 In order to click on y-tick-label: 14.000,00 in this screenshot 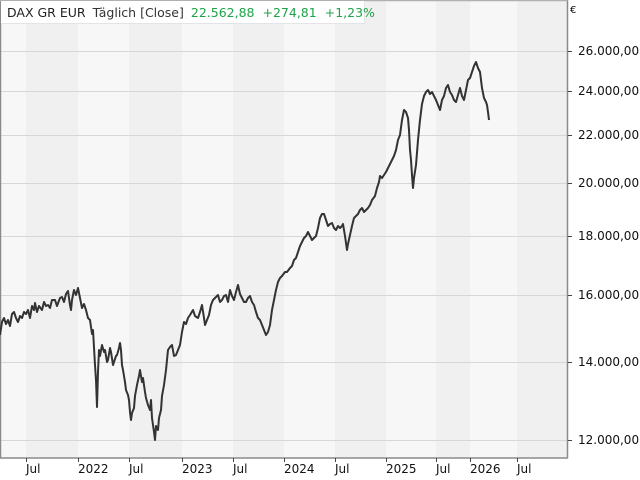, I will do `click(609, 362)`.